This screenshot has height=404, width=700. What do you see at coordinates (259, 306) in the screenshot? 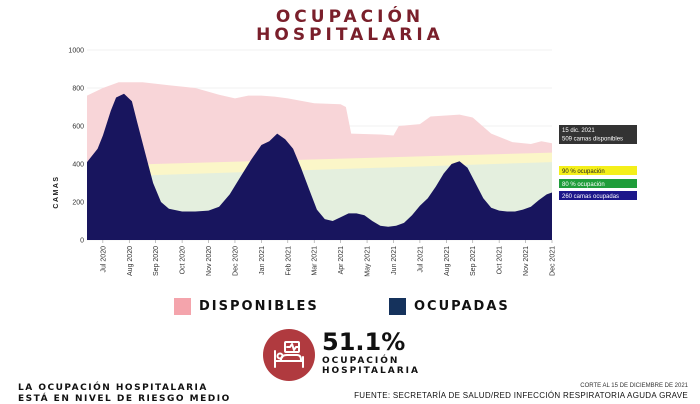
I see `legend-label-disponibles: DISPONIBLES` at bounding box center [259, 306].